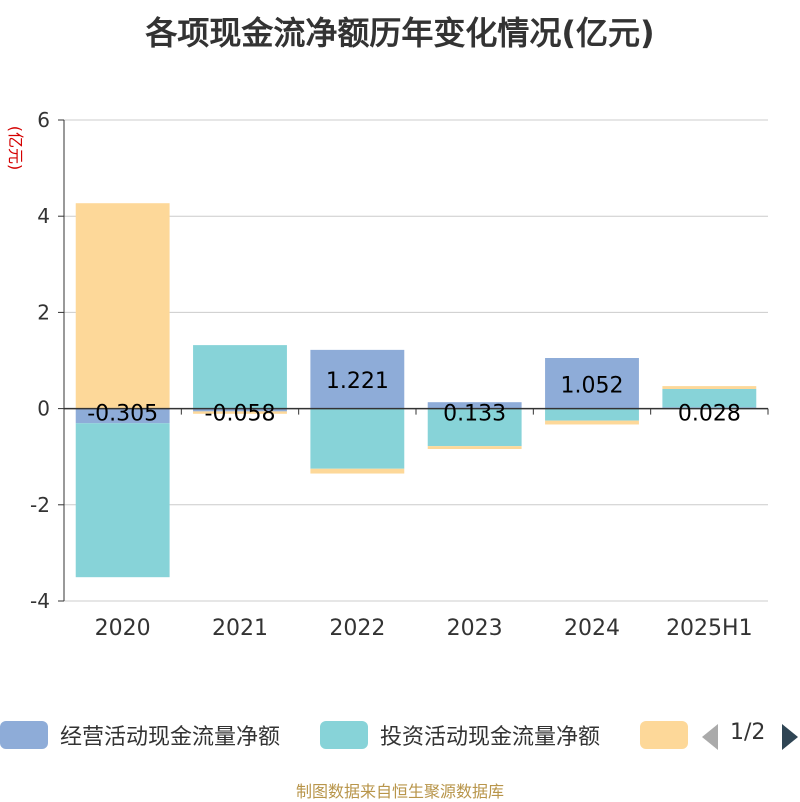  I want to click on x-tick-label: 2021, so click(240, 628).